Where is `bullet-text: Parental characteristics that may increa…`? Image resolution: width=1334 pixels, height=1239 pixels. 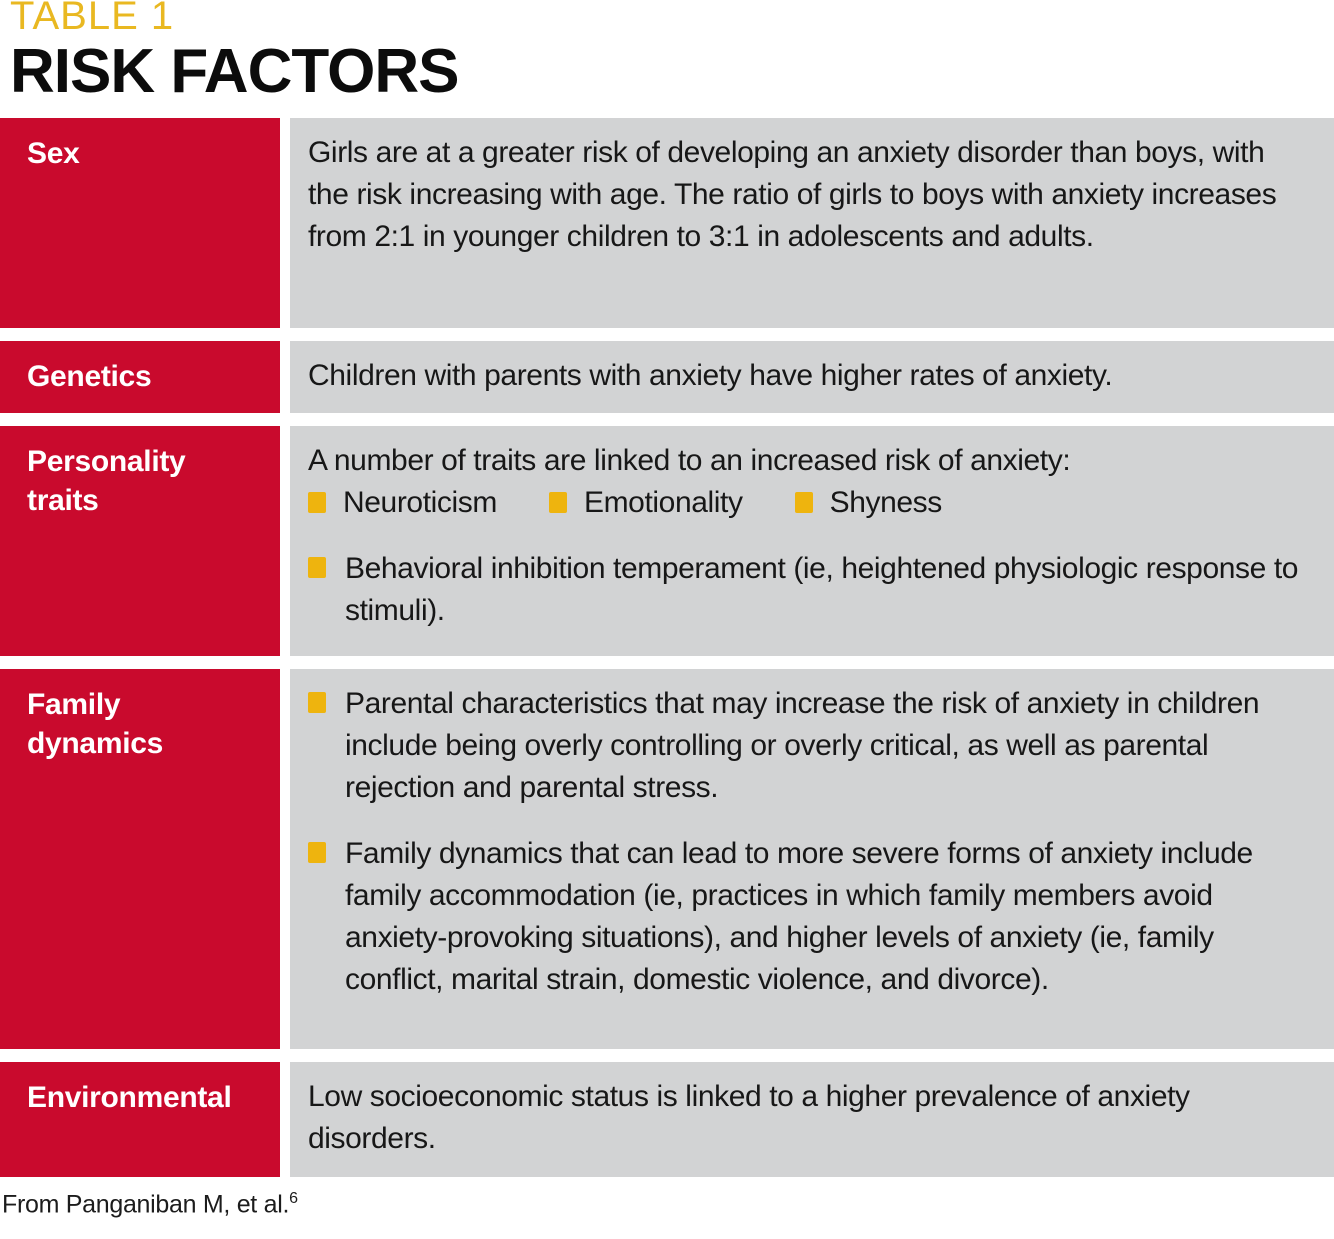
bullet-text: Parental characteristics that may increa… is located at coordinates (802, 745).